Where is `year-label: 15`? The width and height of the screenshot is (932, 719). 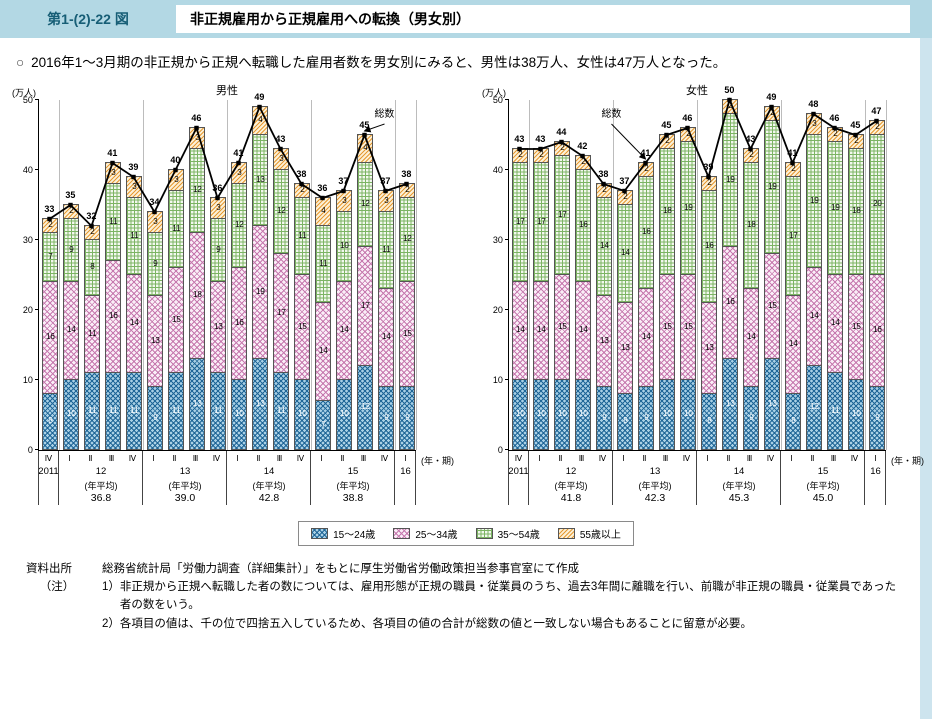
year-label: 15 is located at coordinates (823, 471).